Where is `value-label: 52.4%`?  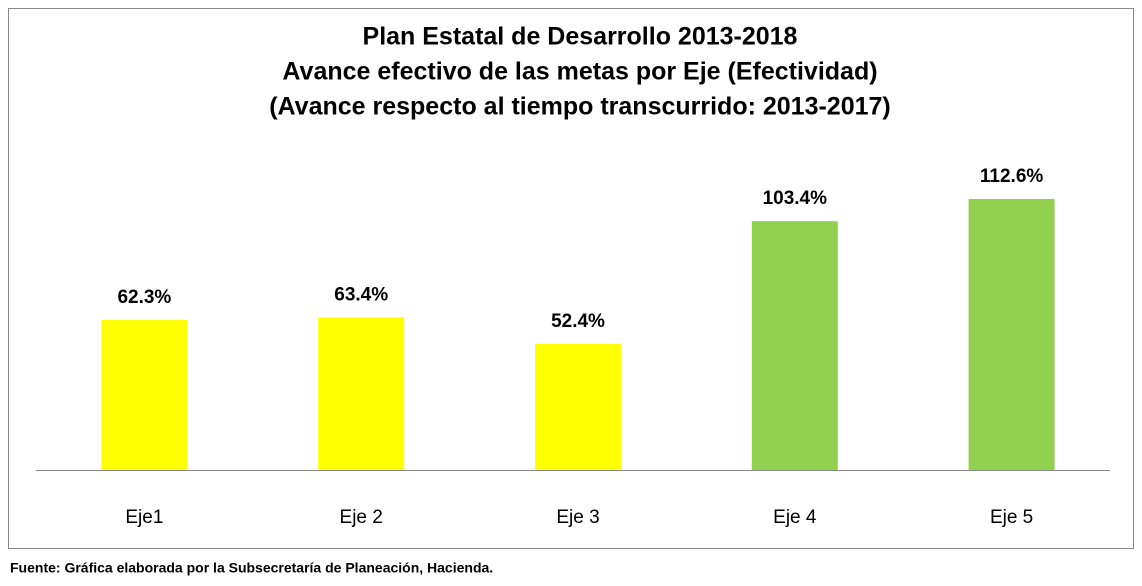 value-label: 52.4% is located at coordinates (578, 321).